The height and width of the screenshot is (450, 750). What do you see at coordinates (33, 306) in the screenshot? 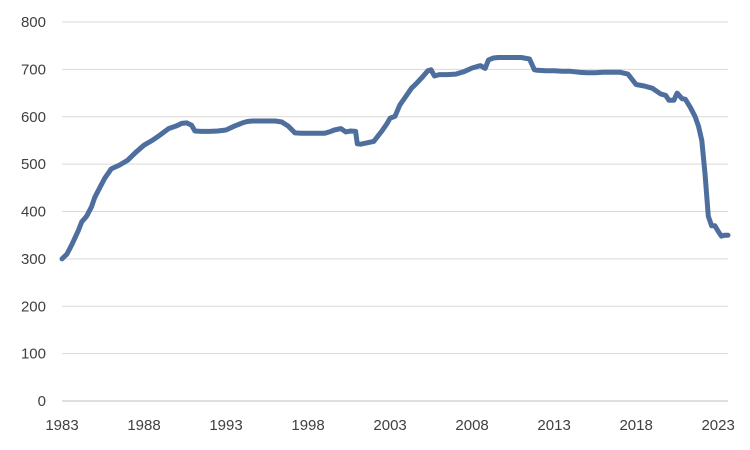
I see `y-tick-label: 200` at bounding box center [33, 306].